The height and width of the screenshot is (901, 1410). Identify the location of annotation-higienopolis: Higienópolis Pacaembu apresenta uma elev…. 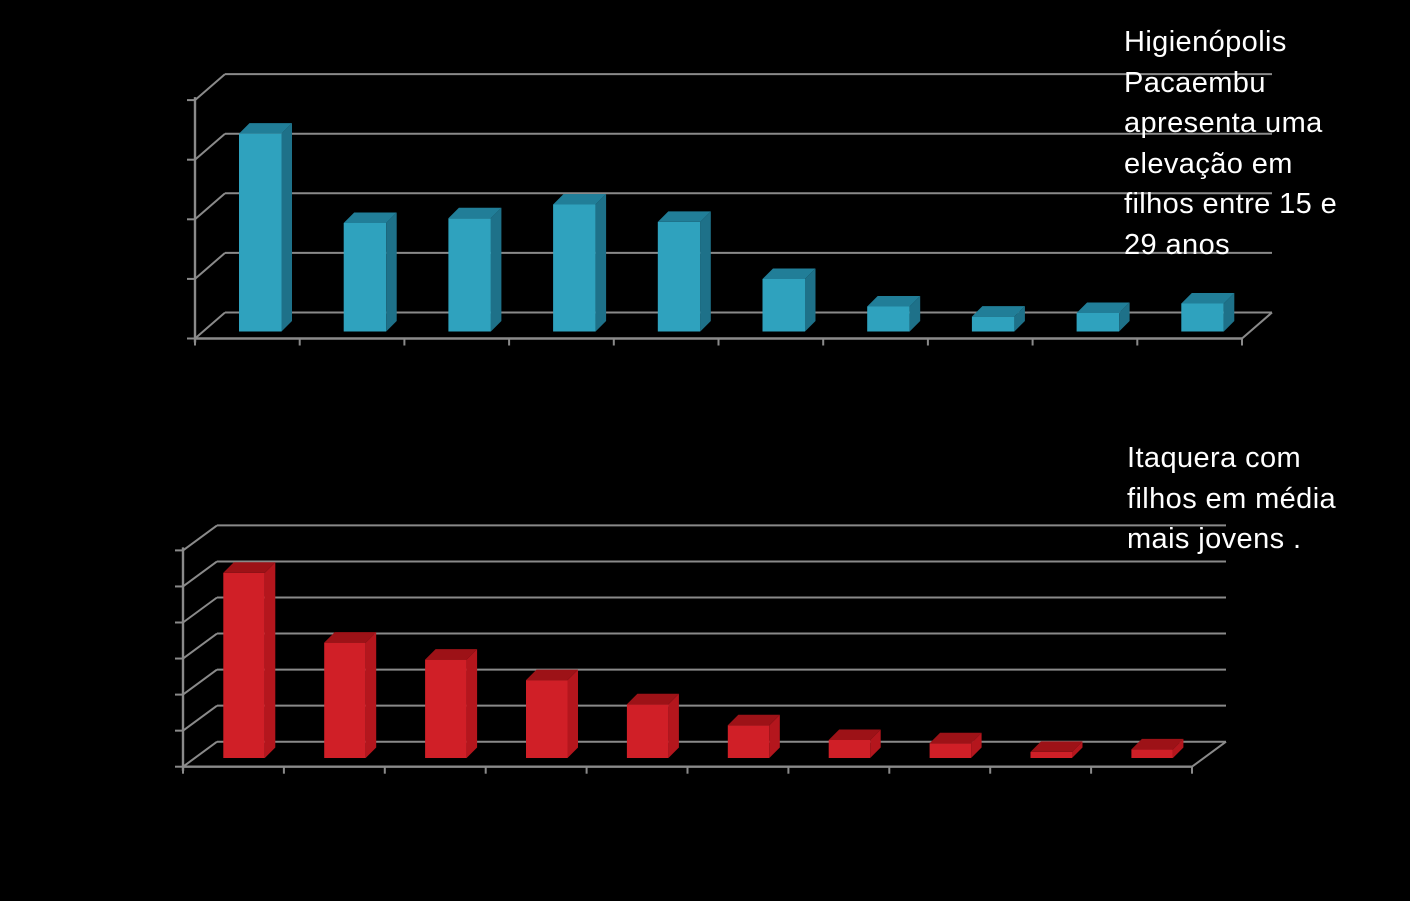
(1230, 144).